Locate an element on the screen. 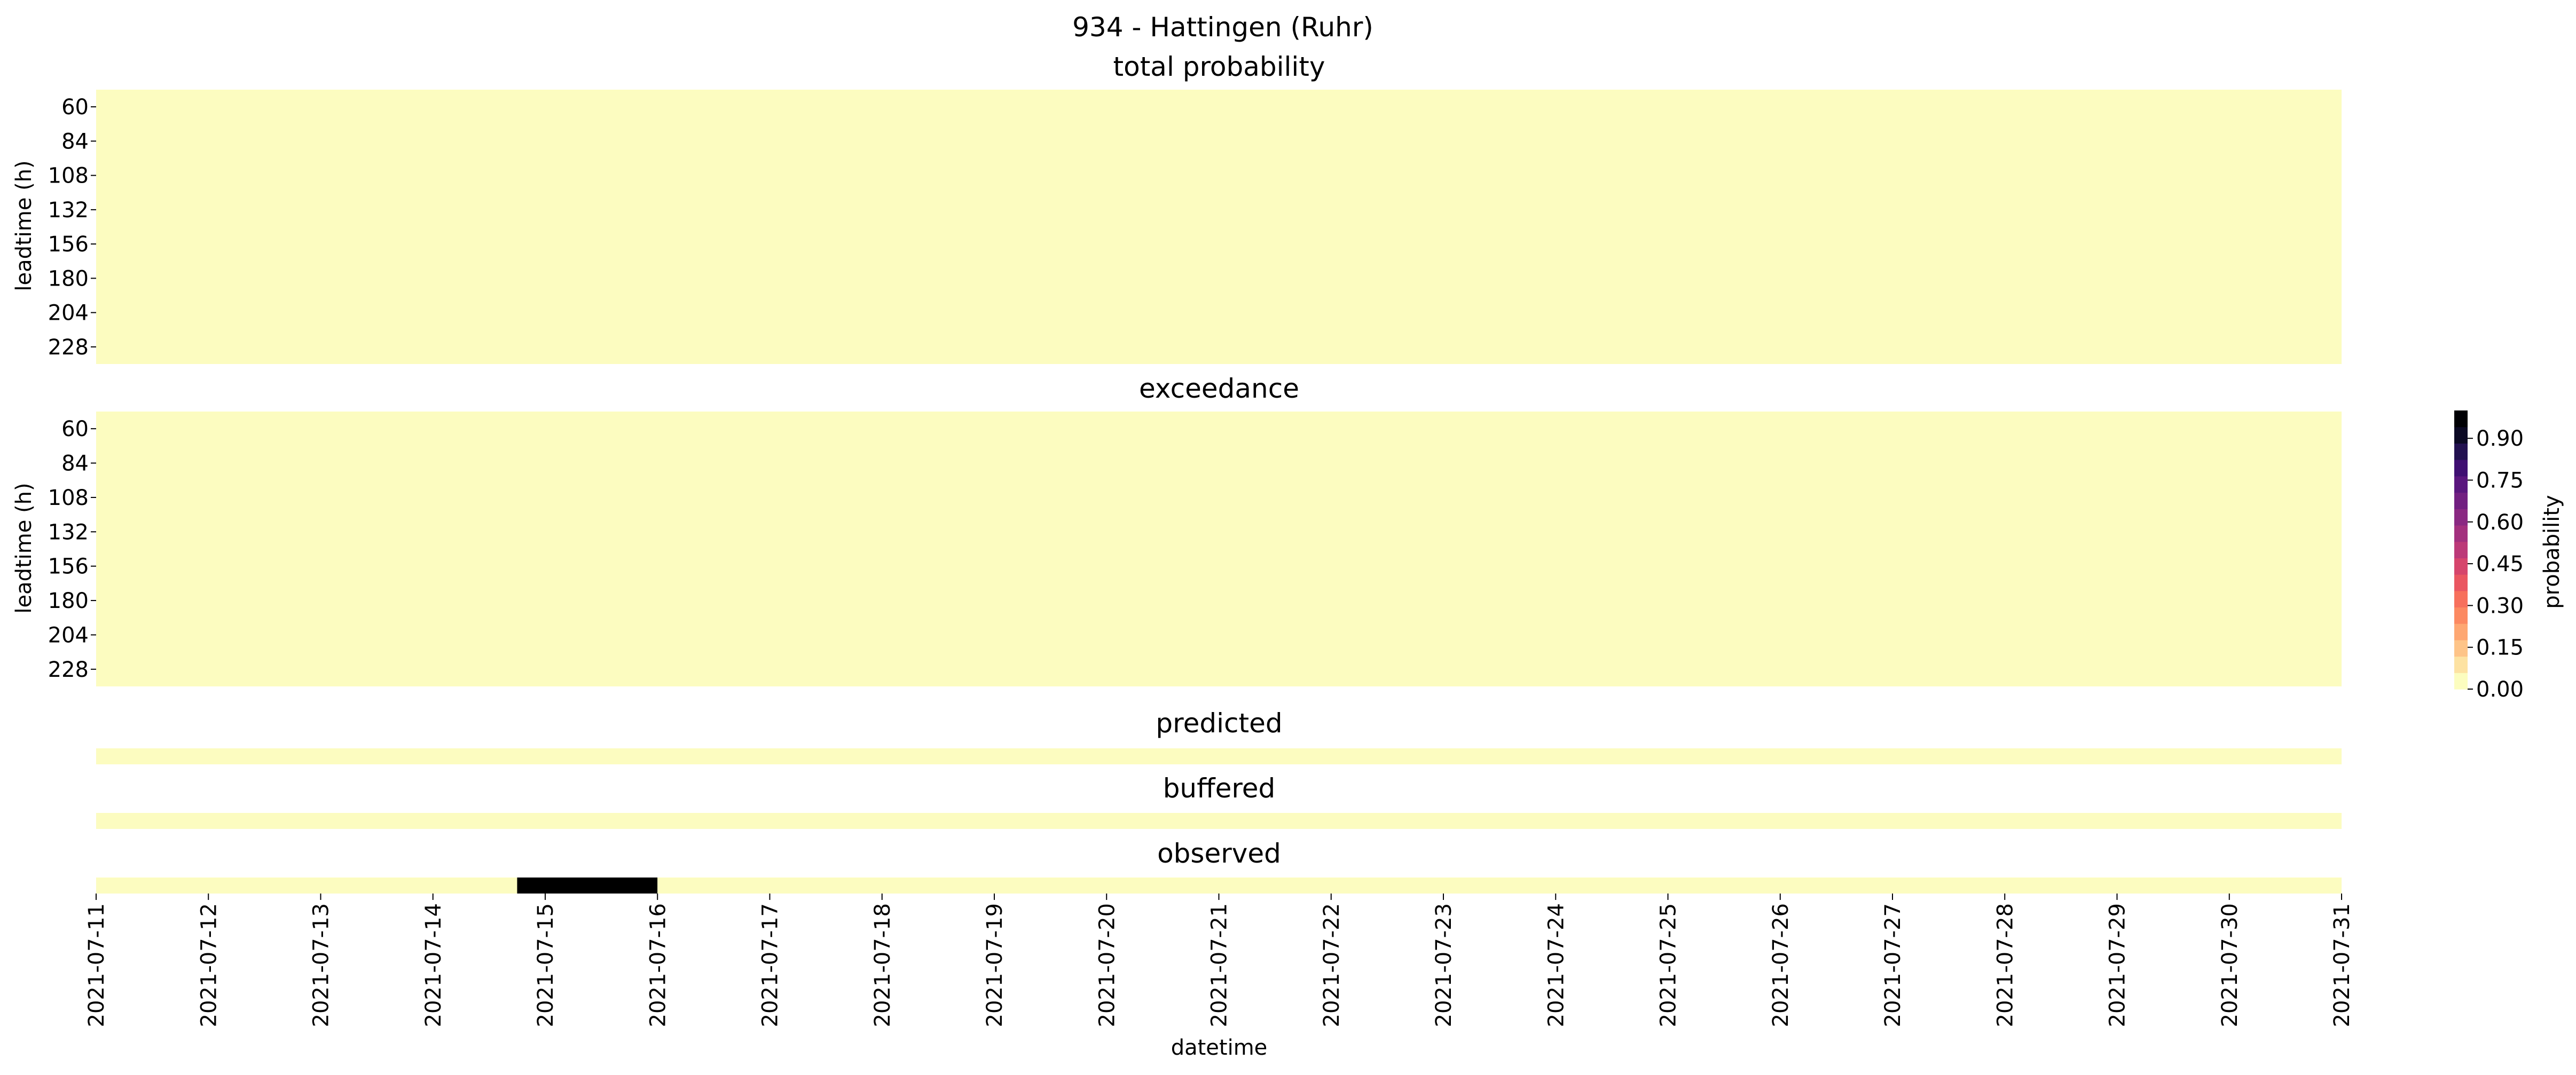  x-tick-label: 2021-07-15 is located at coordinates (545, 965).